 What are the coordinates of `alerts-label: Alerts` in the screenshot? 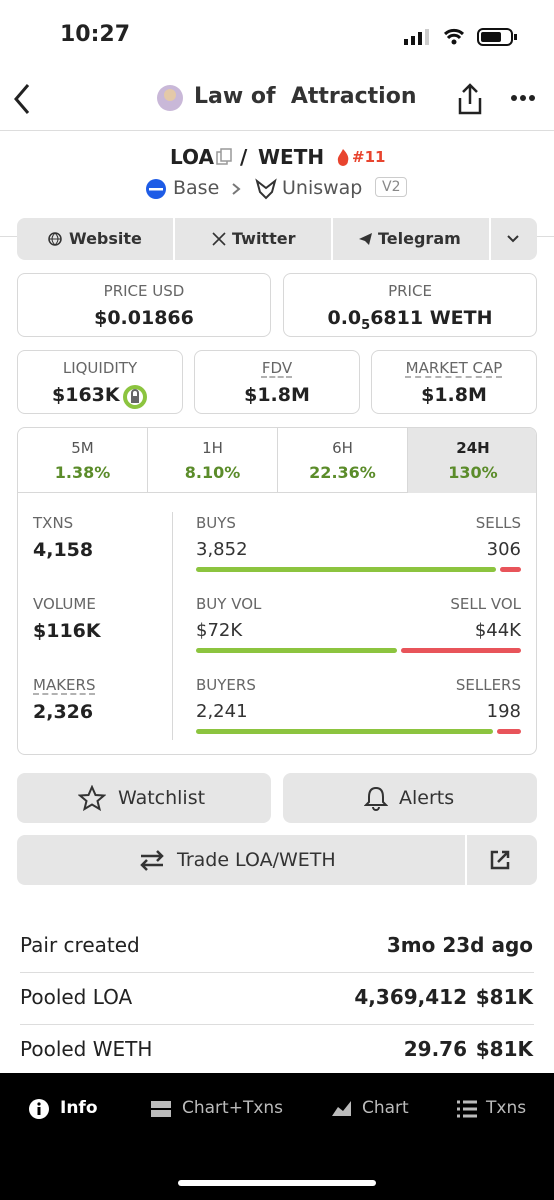 It's located at (427, 798).